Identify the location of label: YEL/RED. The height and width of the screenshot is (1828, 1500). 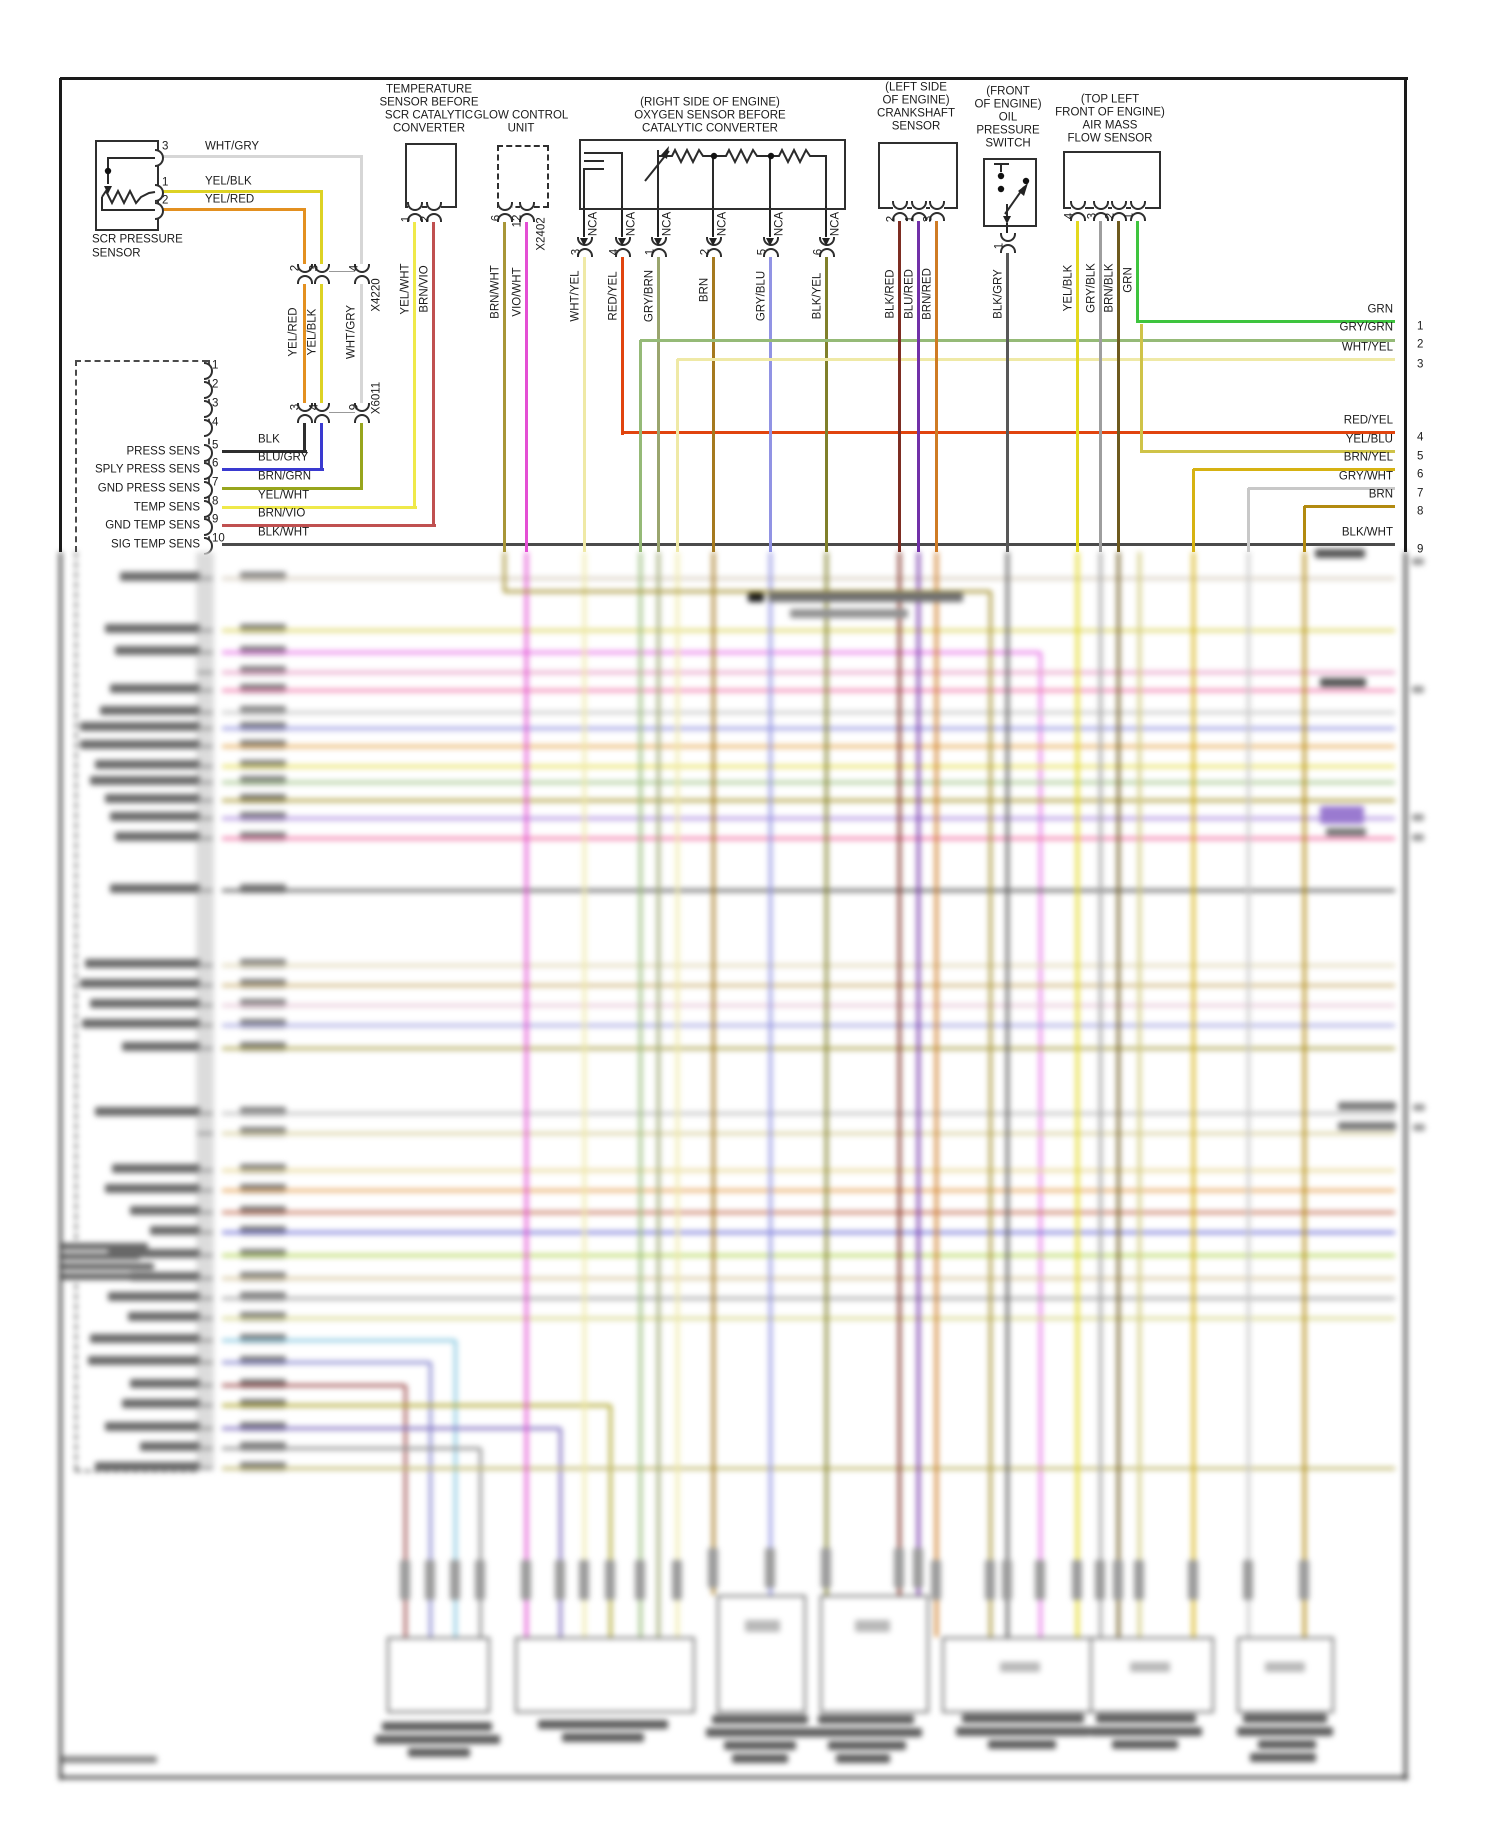
(230, 199).